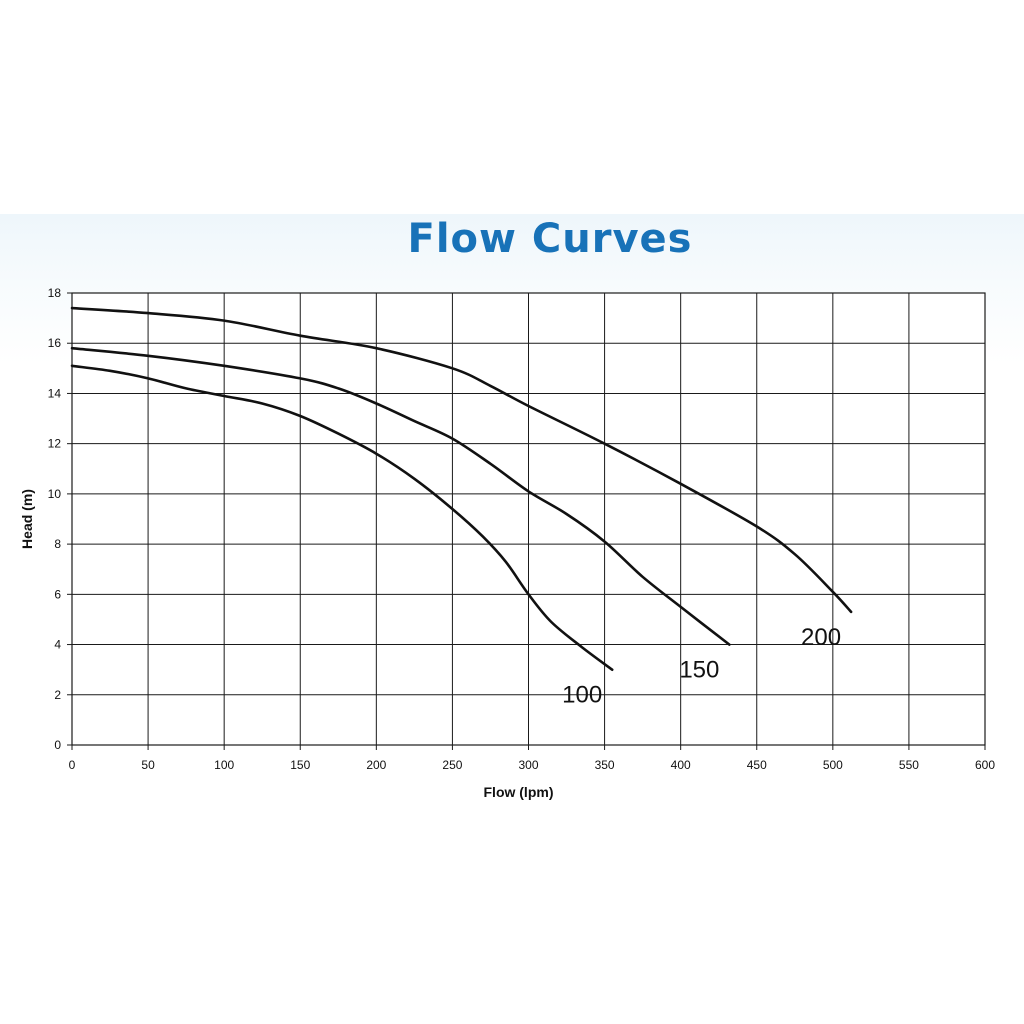  Describe the element at coordinates (72, 765) in the screenshot. I see `x-tick-label: 0` at that location.